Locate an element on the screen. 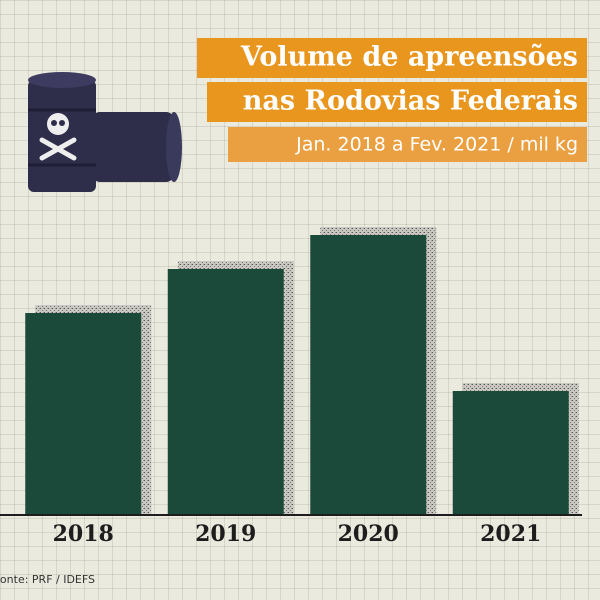  chart-title: nas Rodovias Federais is located at coordinates (410, 101).